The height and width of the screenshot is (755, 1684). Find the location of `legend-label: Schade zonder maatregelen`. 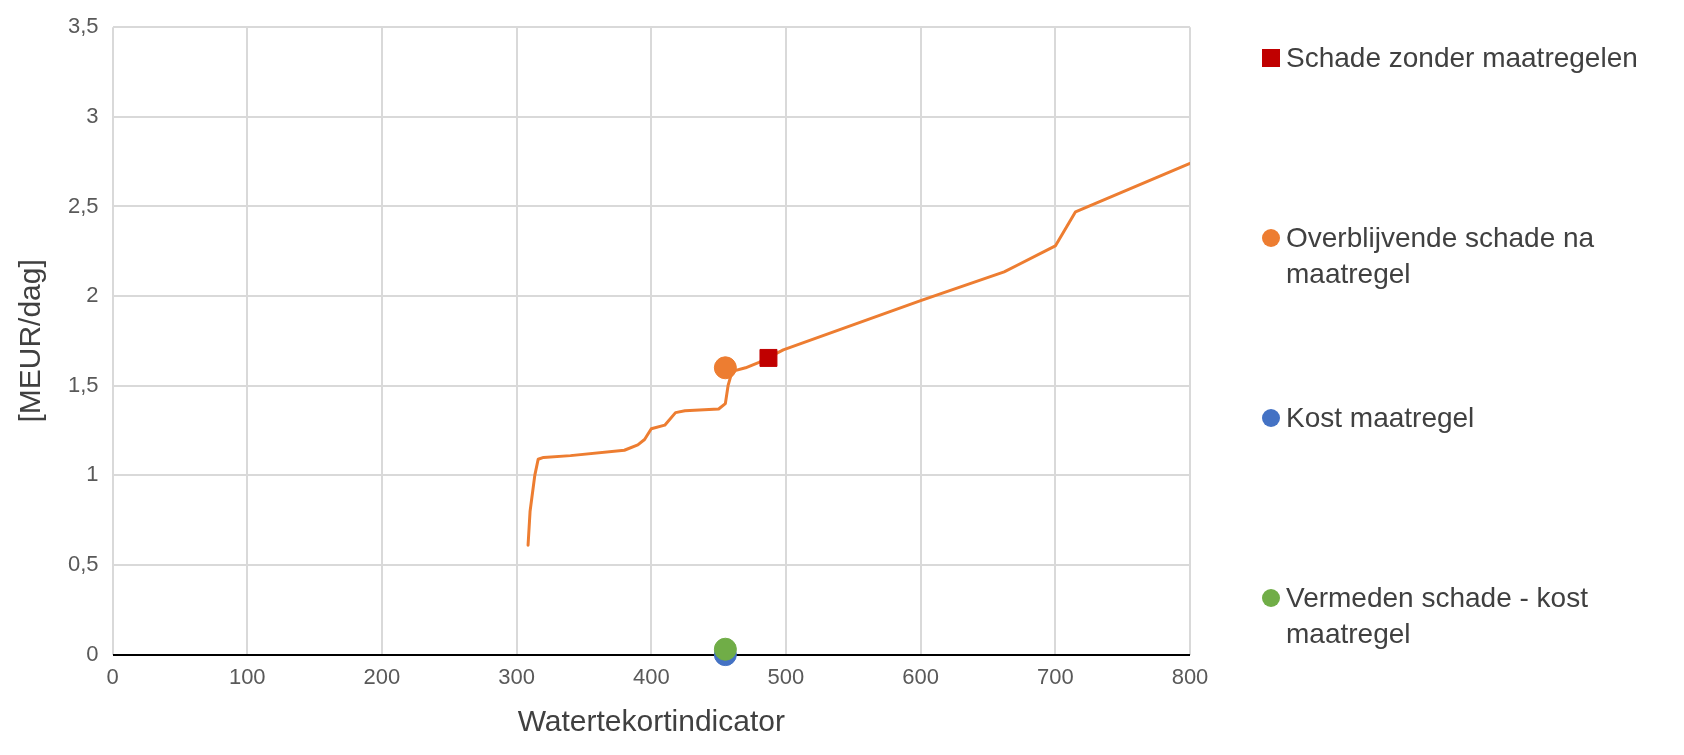

legend-label: Schade zonder maatregelen is located at coordinates (1462, 58).